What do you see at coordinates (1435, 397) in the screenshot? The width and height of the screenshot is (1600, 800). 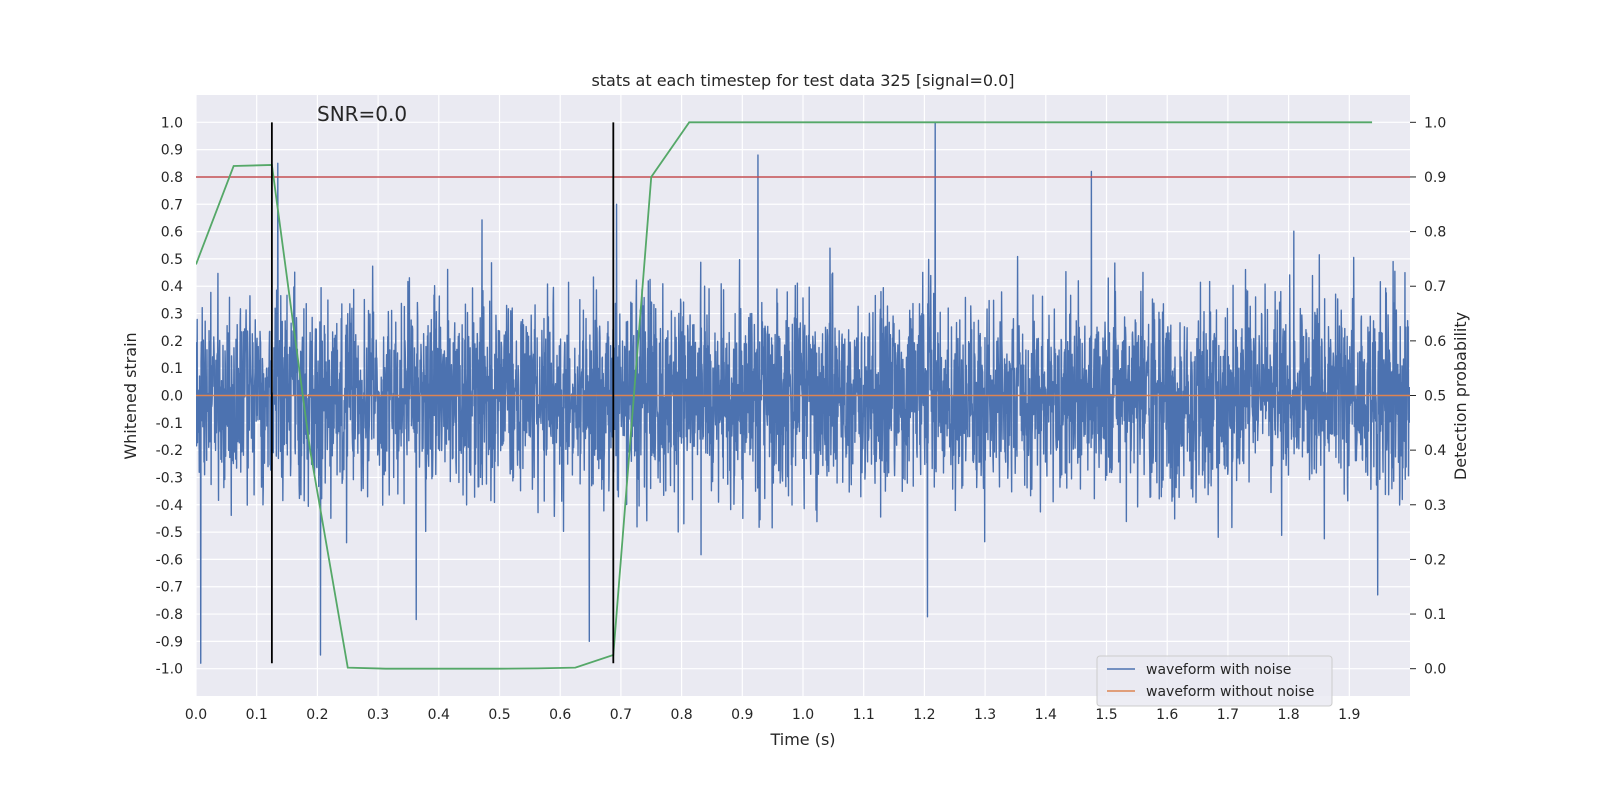 I see `y2-tick-label: 0.5` at bounding box center [1435, 397].